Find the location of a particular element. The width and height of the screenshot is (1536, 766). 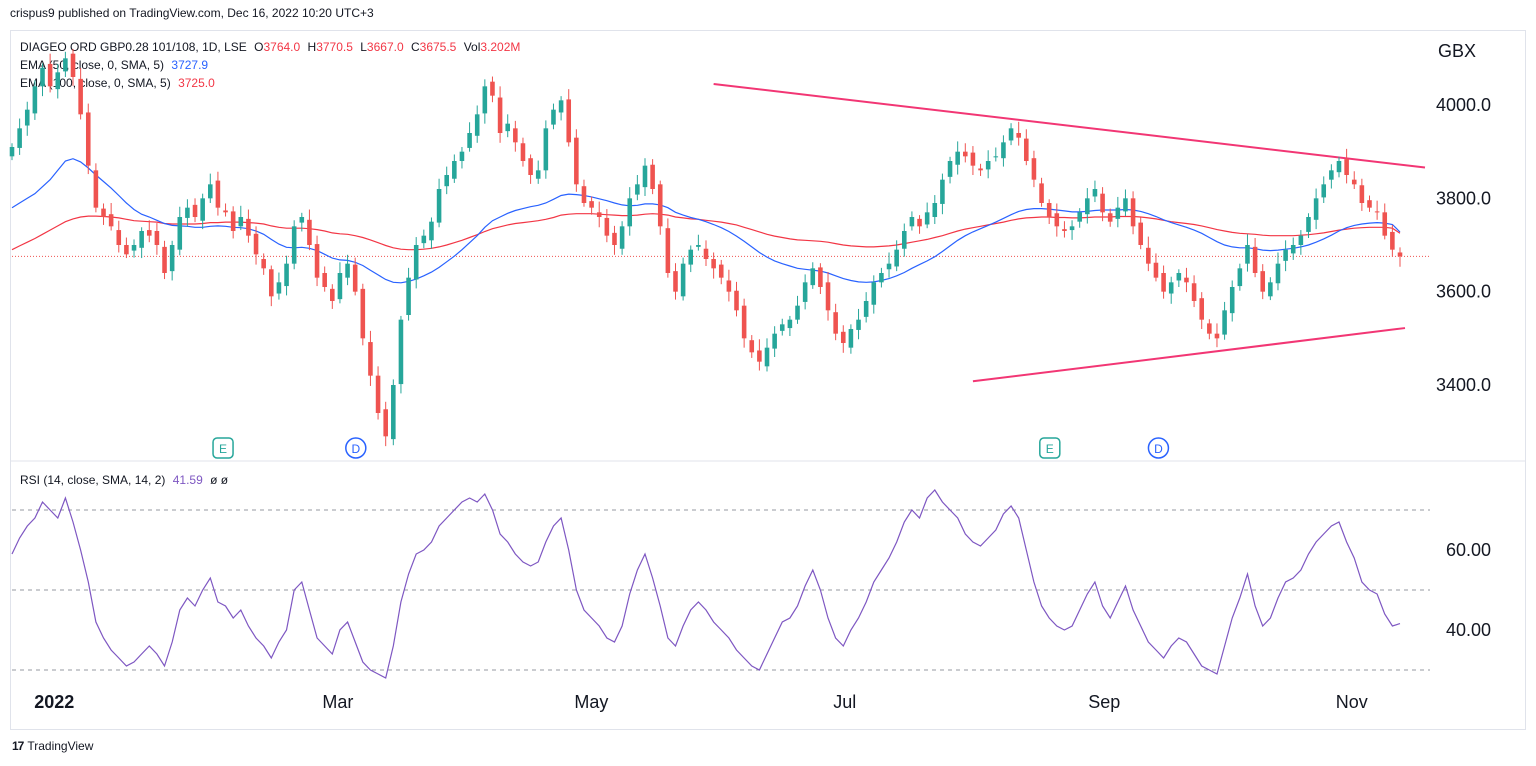

rsi-legend-row: RSI (14, close, SMA, 14, 2) 41.59 ø ø is located at coordinates (126, 480).